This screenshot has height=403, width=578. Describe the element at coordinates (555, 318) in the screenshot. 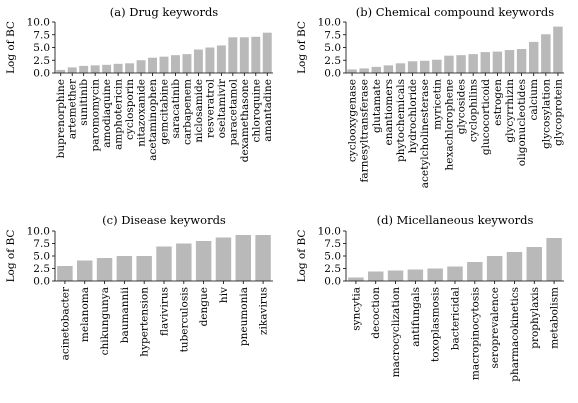

I see `x-tick-label: metabolism` at that location.